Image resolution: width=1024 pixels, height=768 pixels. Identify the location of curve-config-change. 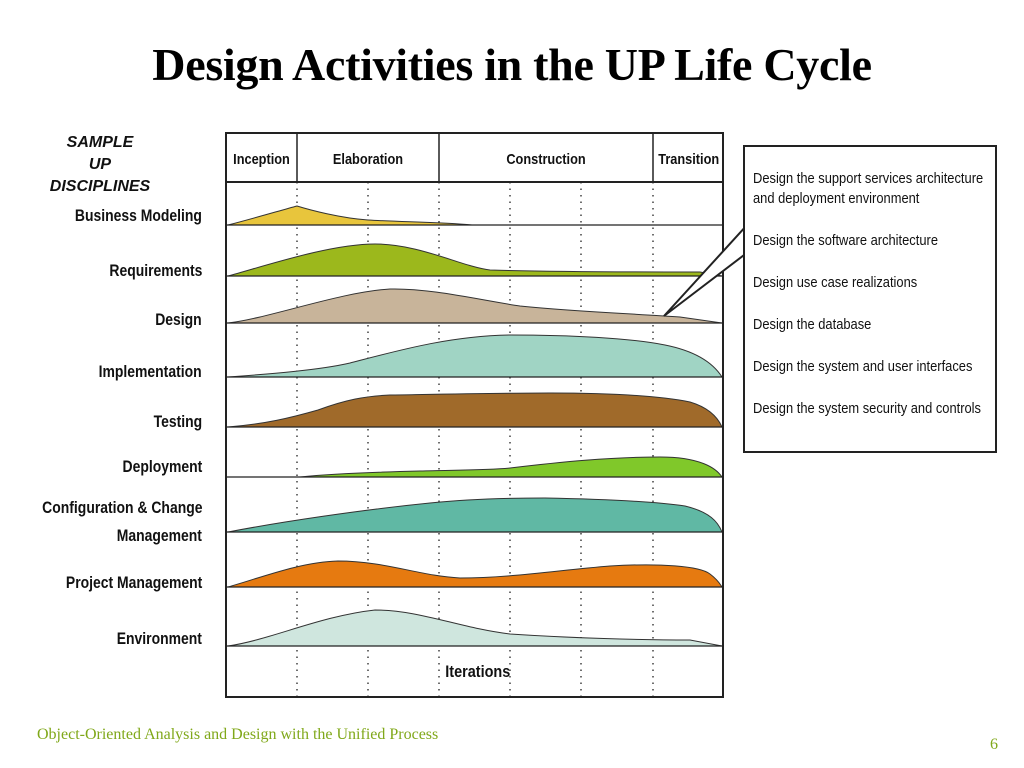
(475, 515).